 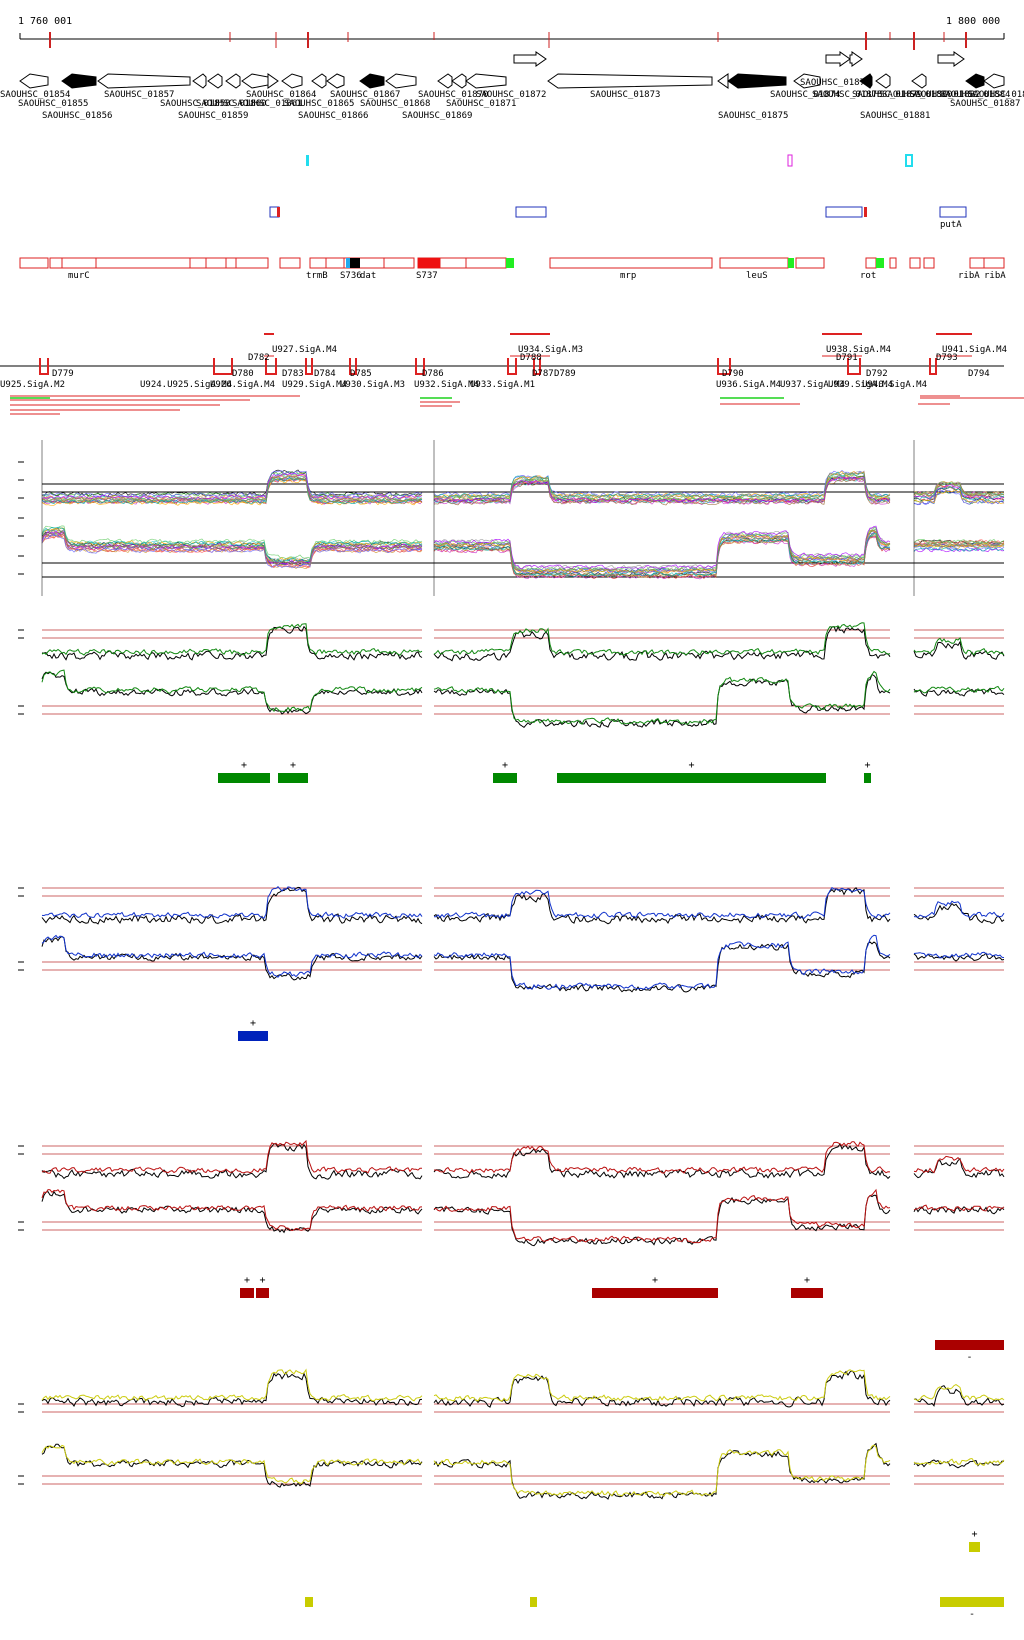 I want to click on gene-label: SAOUHSC_01854, so click(x=35, y=95).